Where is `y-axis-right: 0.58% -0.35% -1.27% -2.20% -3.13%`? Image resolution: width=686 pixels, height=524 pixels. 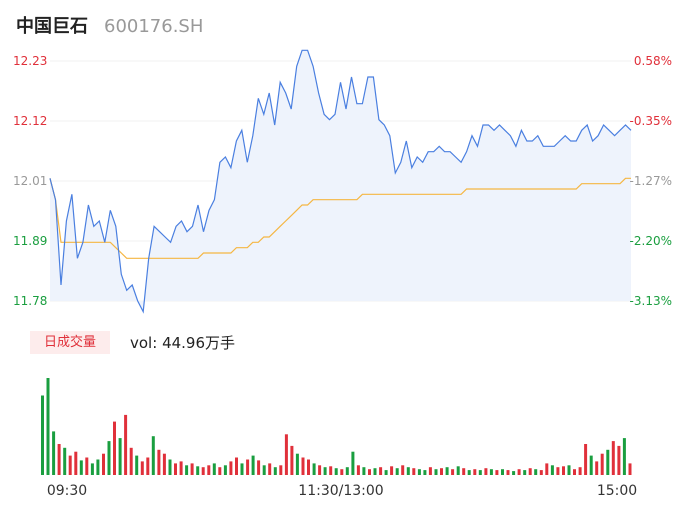
y-axis-right: 0.58% -0.35% -1.27% -2.20% -3.13% is located at coordinates (651, 181).